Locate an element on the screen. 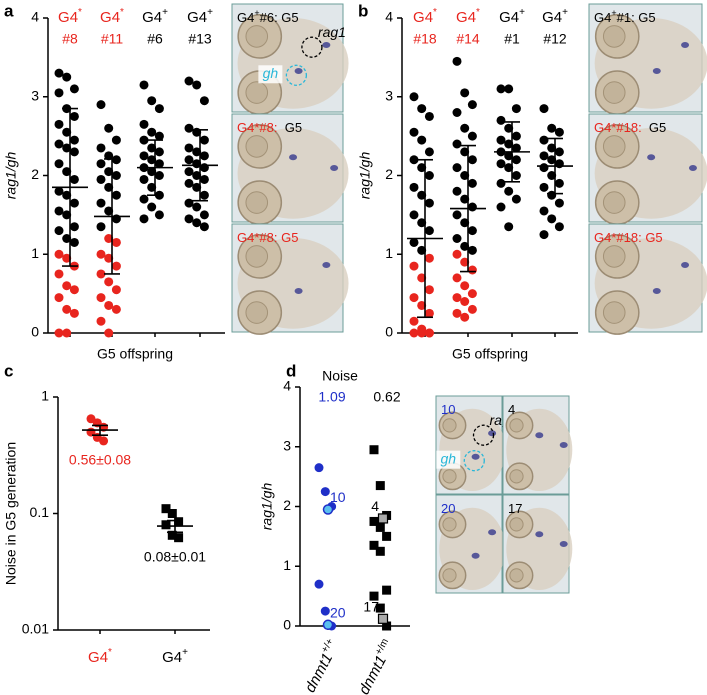 The image size is (707, 695). category-label: dnmt1+/+ is located at coordinates (321, 666).